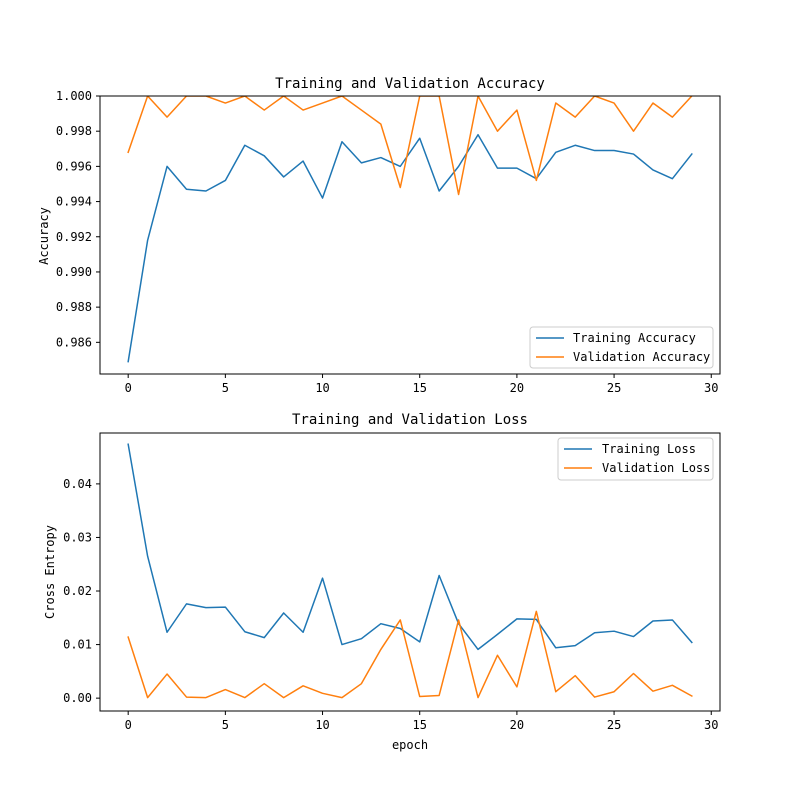 The height and width of the screenshot is (805, 800). What do you see at coordinates (50, 572) in the screenshot?
I see `loss-y-axis-label: Cross Entropy` at bounding box center [50, 572].